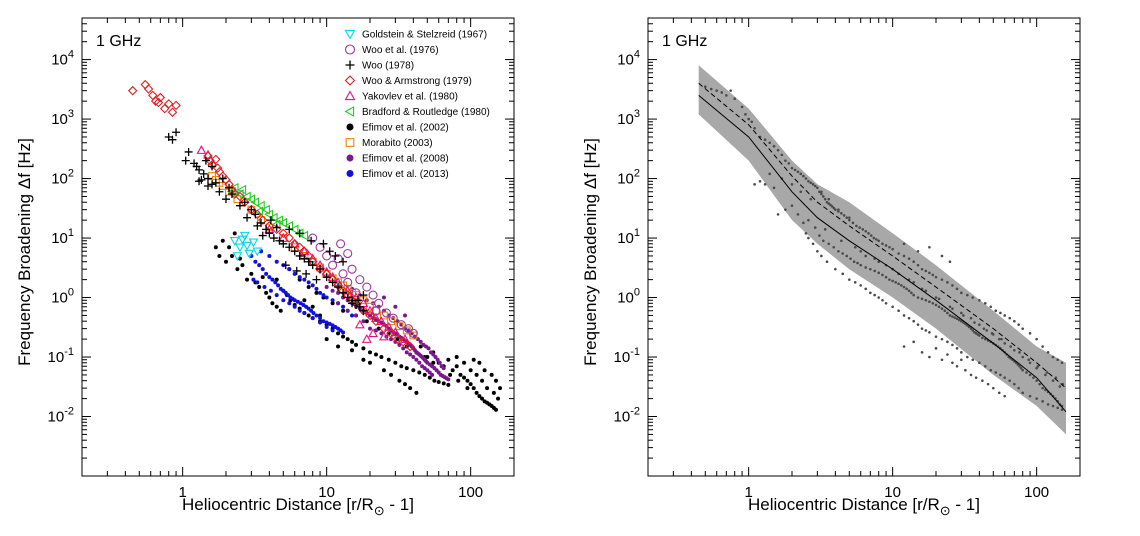  I want to click on left-y-tick-label: 10², so click(62, 178).